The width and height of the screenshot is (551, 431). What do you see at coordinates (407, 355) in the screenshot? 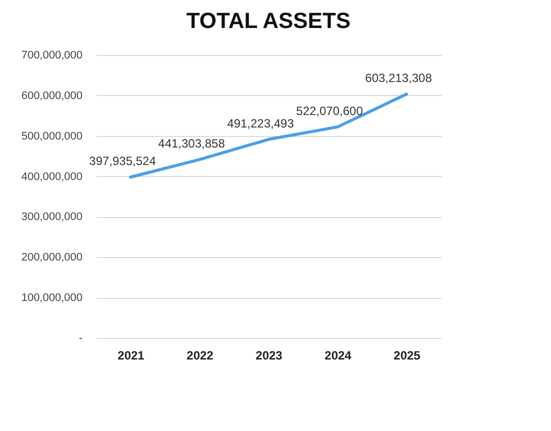
I see `x-tick-label: 2025` at bounding box center [407, 355].